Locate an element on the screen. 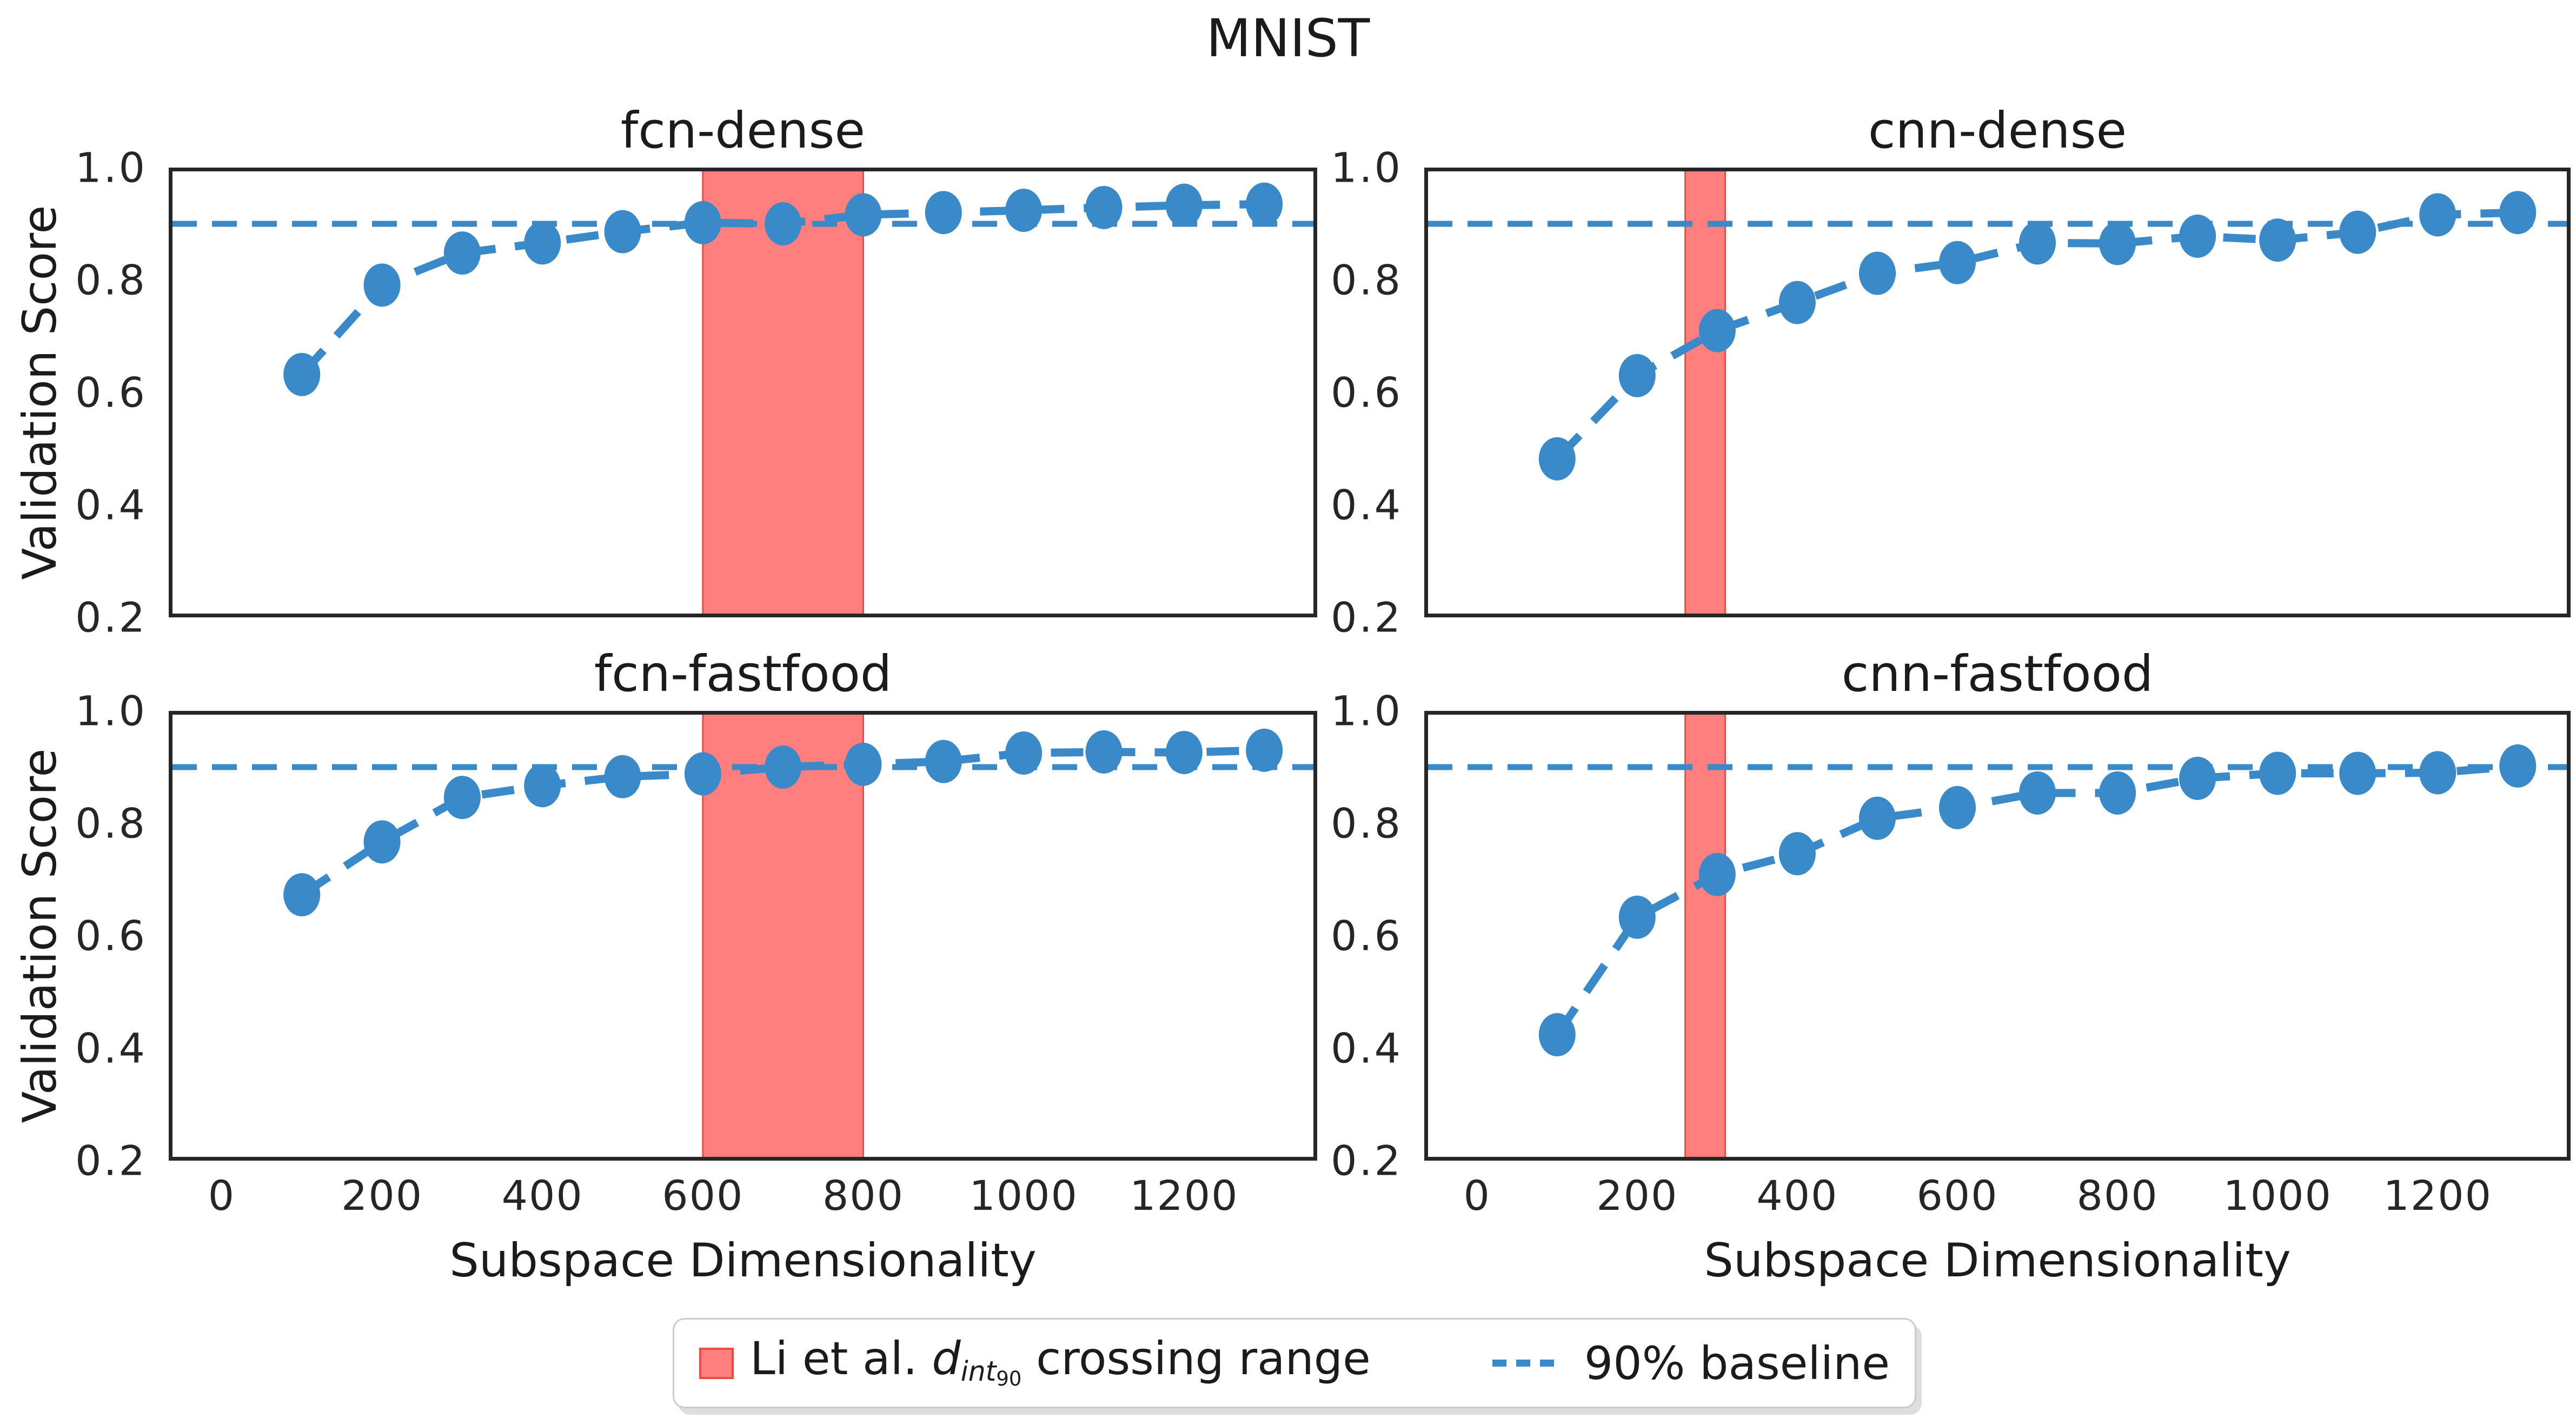 This screenshot has height=1425, width=2576. plot-canvas-fcn-fastfood is located at coordinates (743, 936).